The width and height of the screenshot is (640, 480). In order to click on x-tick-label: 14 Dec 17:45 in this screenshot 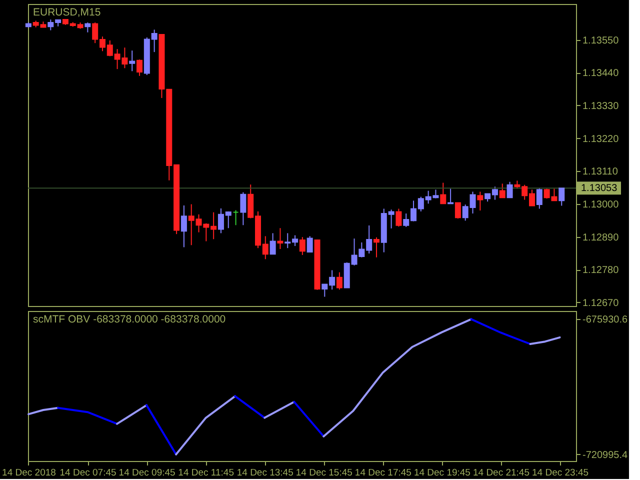, I will do `click(383, 473)`.